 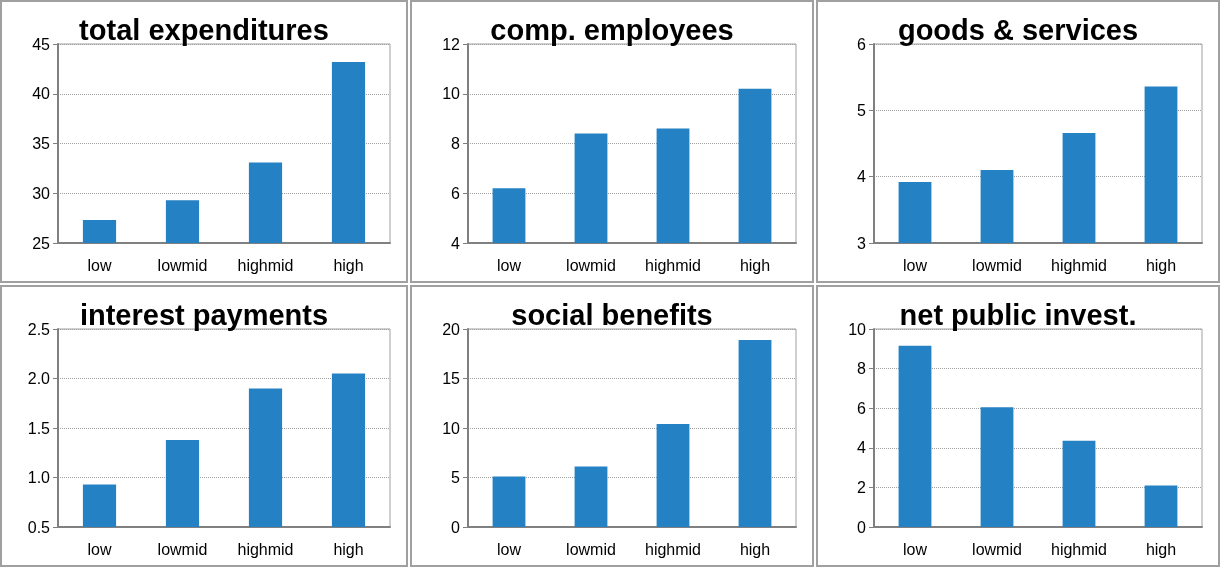 What do you see at coordinates (862, 243) in the screenshot?
I see `y-tick-label: 3` at bounding box center [862, 243].